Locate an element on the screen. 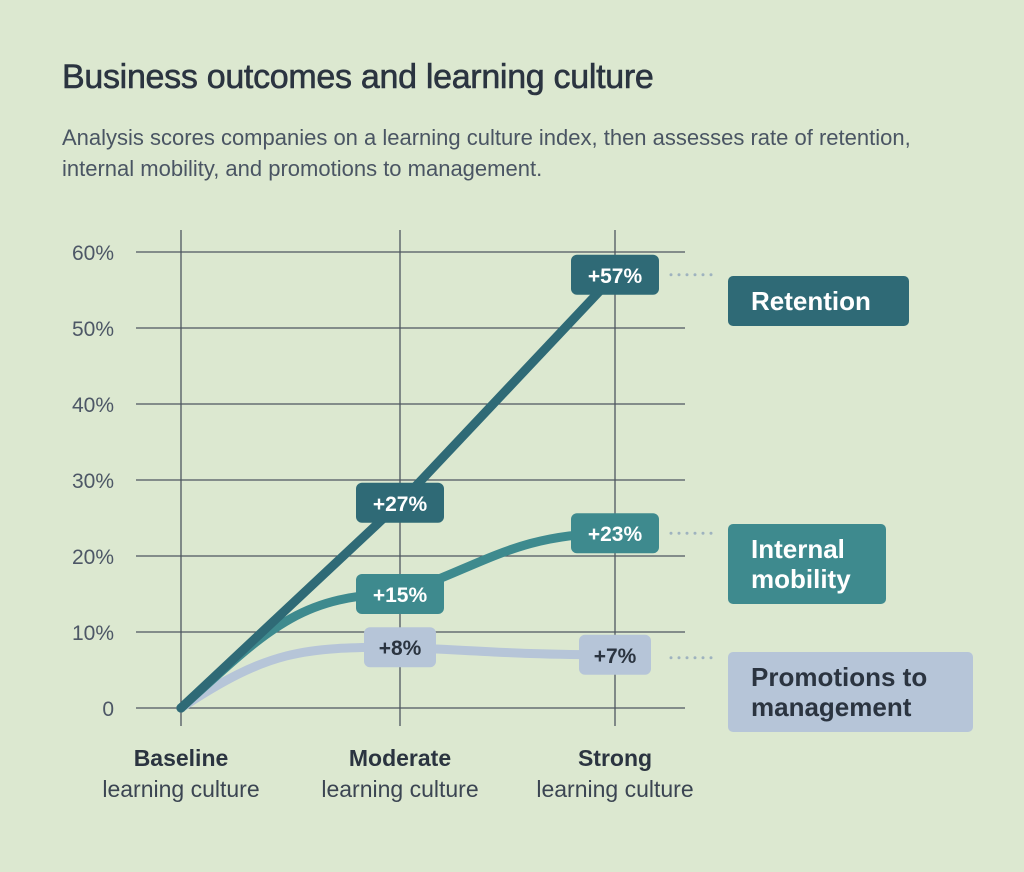 This screenshot has height=872, width=1024. x-category-label: Moderate is located at coordinates (400, 758).